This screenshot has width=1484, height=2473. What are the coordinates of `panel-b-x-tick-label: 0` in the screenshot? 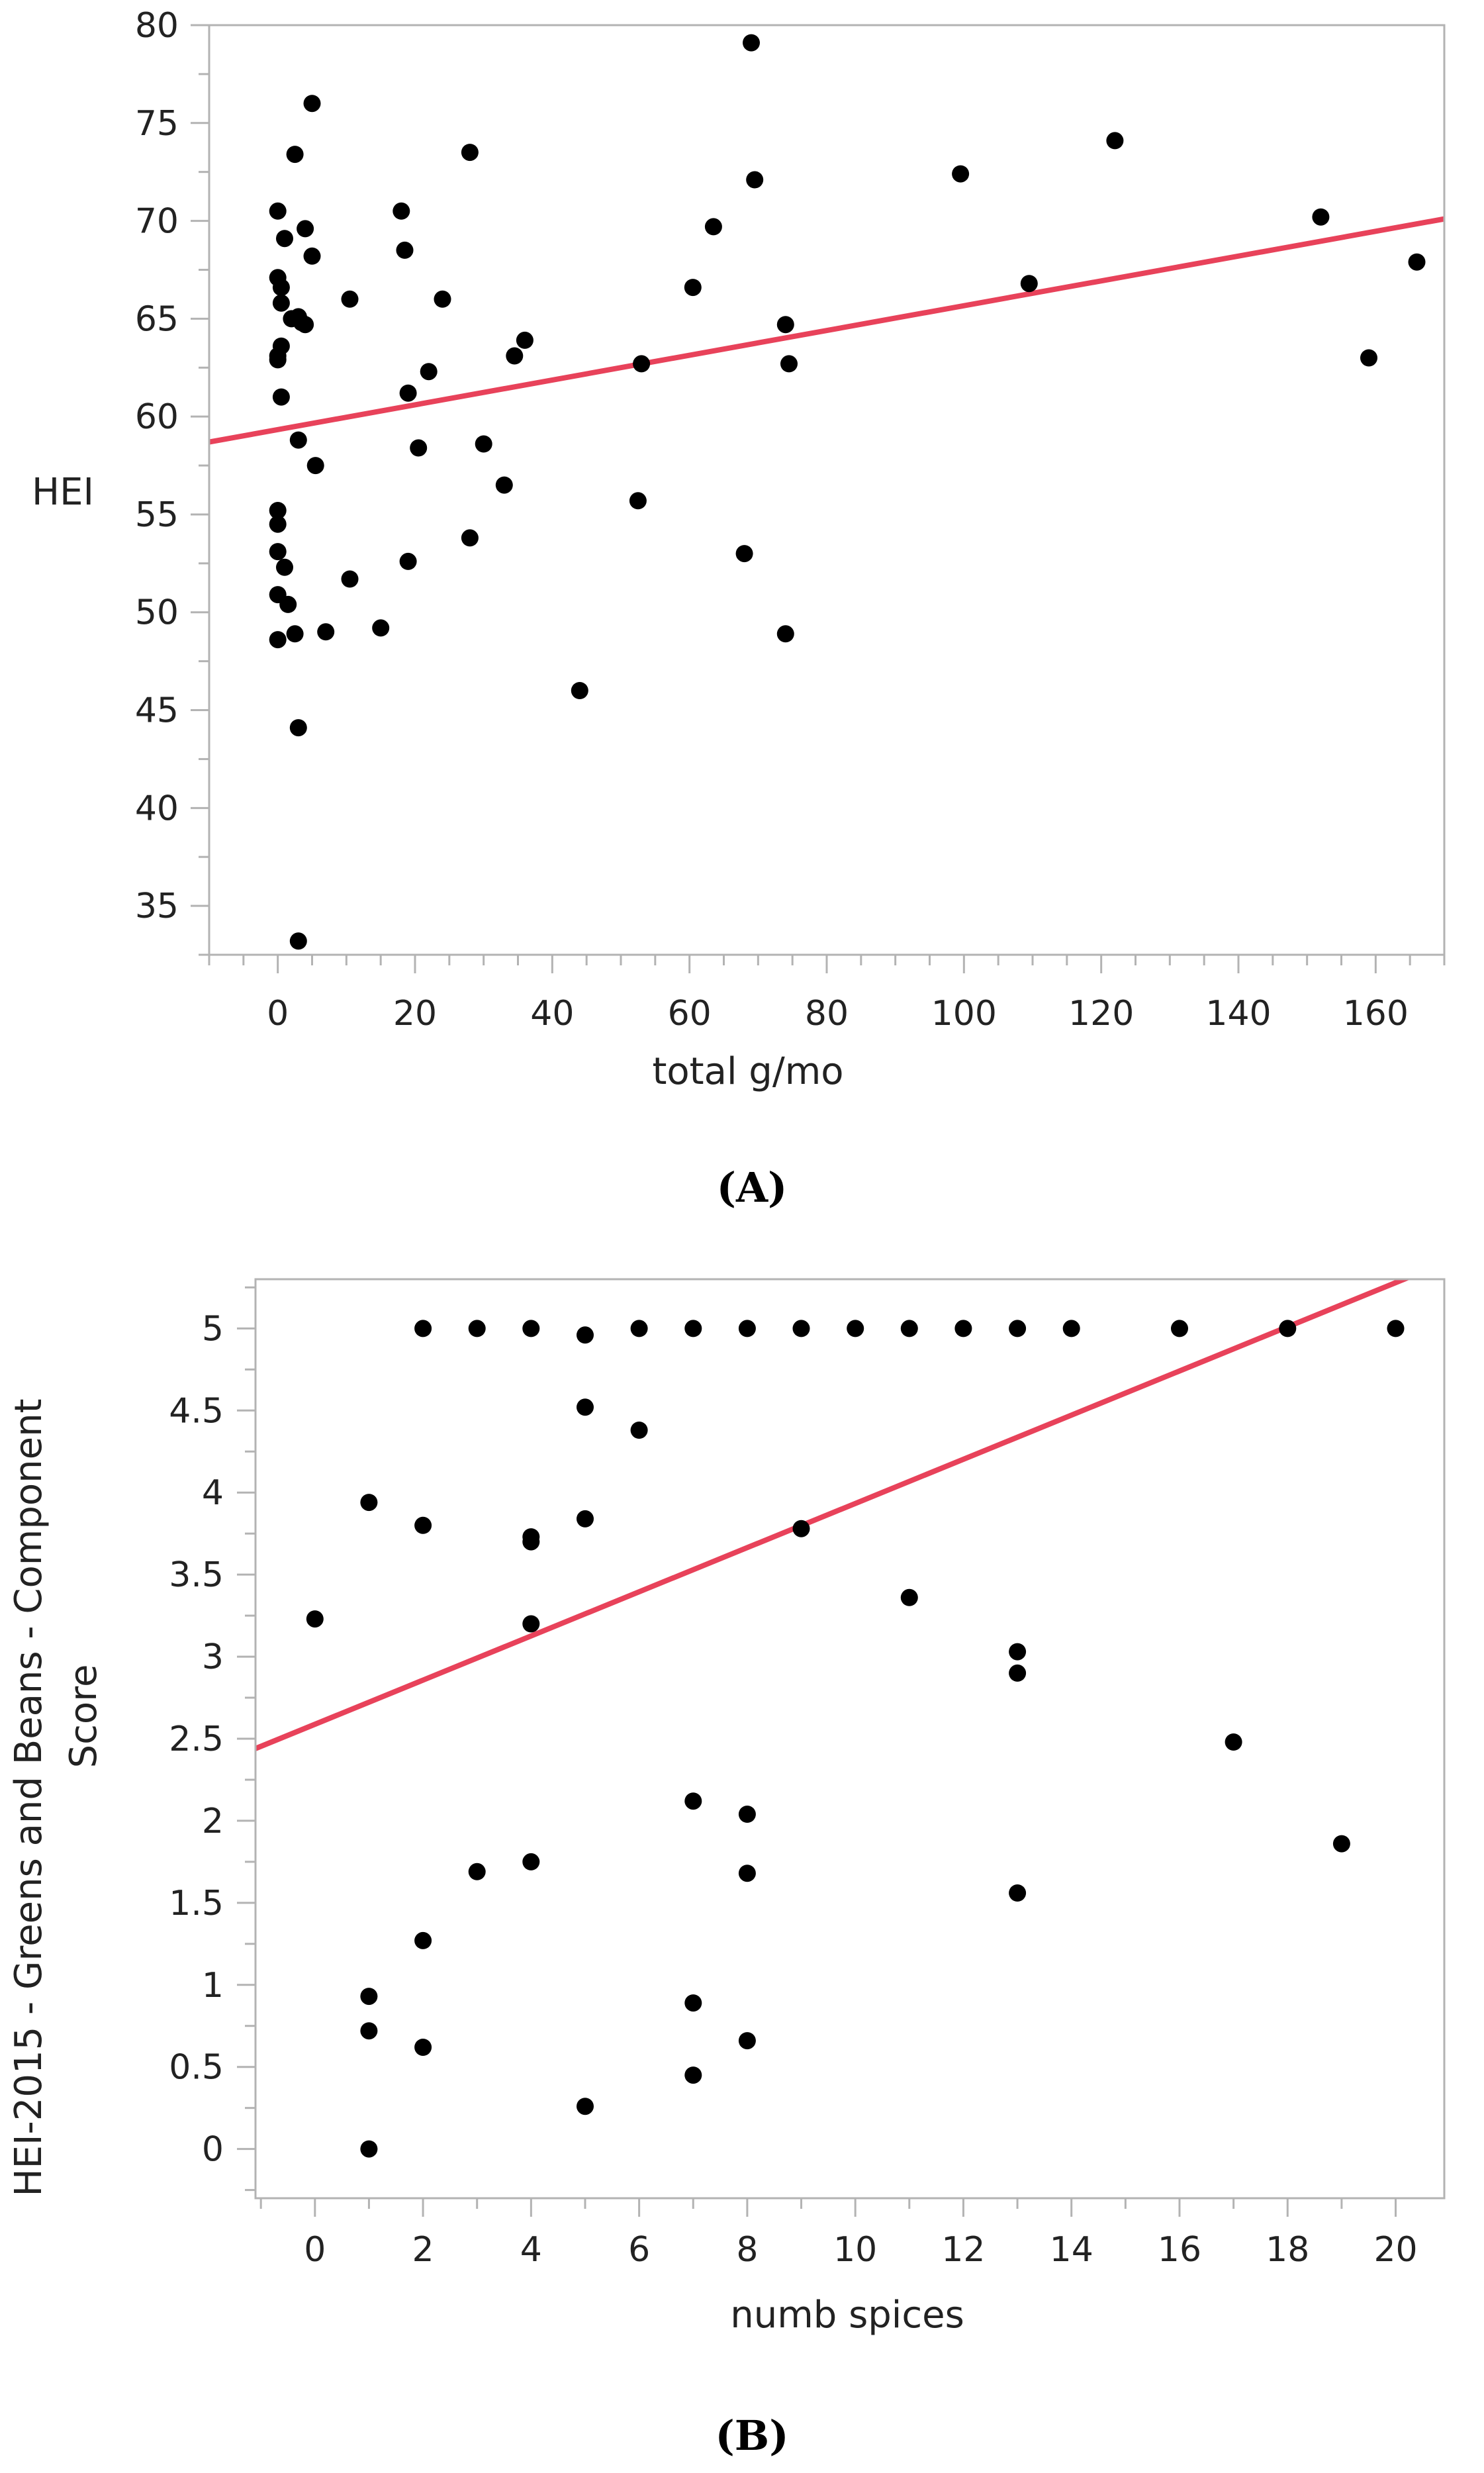 It's located at (315, 2250).